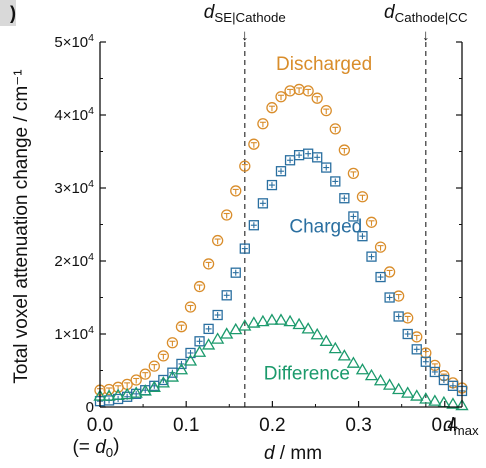 This screenshot has height=468, width=486. What do you see at coordinates (74, 260) in the screenshot?
I see `y-tick-label-2: 2×10⁴` at bounding box center [74, 260].